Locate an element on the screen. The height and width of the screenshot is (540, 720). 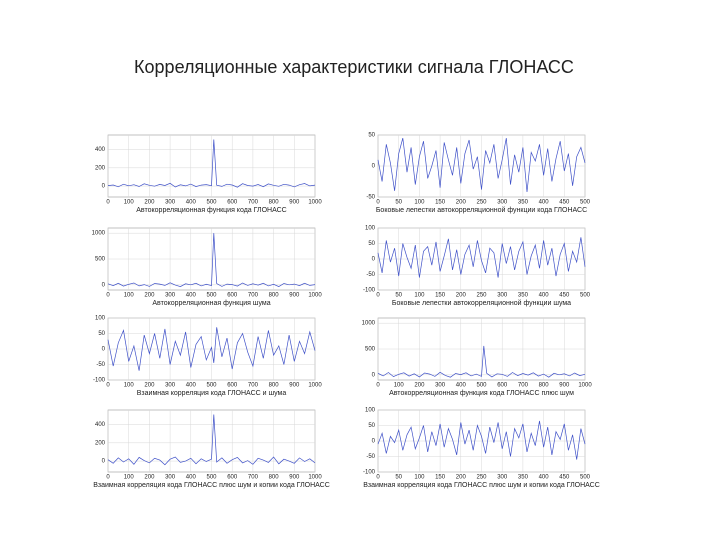
chart-caption: Взаимная корреляция кода ГЛОНАСС и шума is located at coordinates (212, 393).